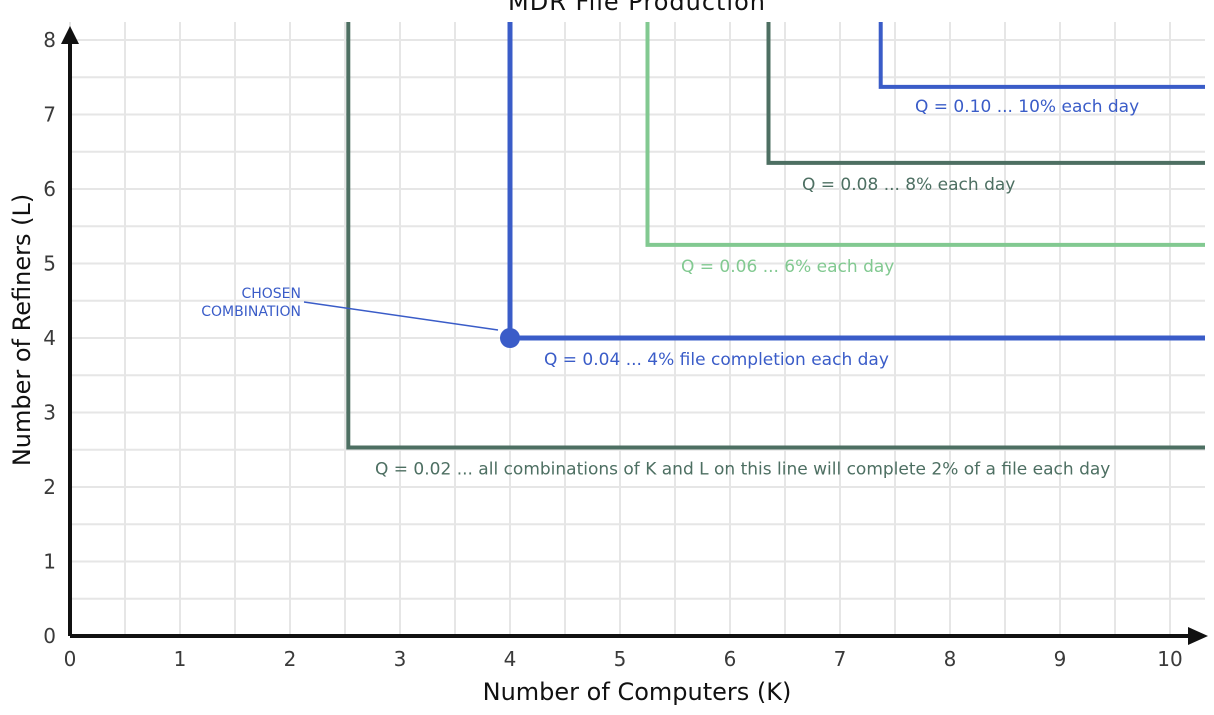 This screenshot has height=715, width=1214. Describe the element at coordinates (251, 312) in the screenshot. I see `annotation-label-line: COMBINATION` at that location.